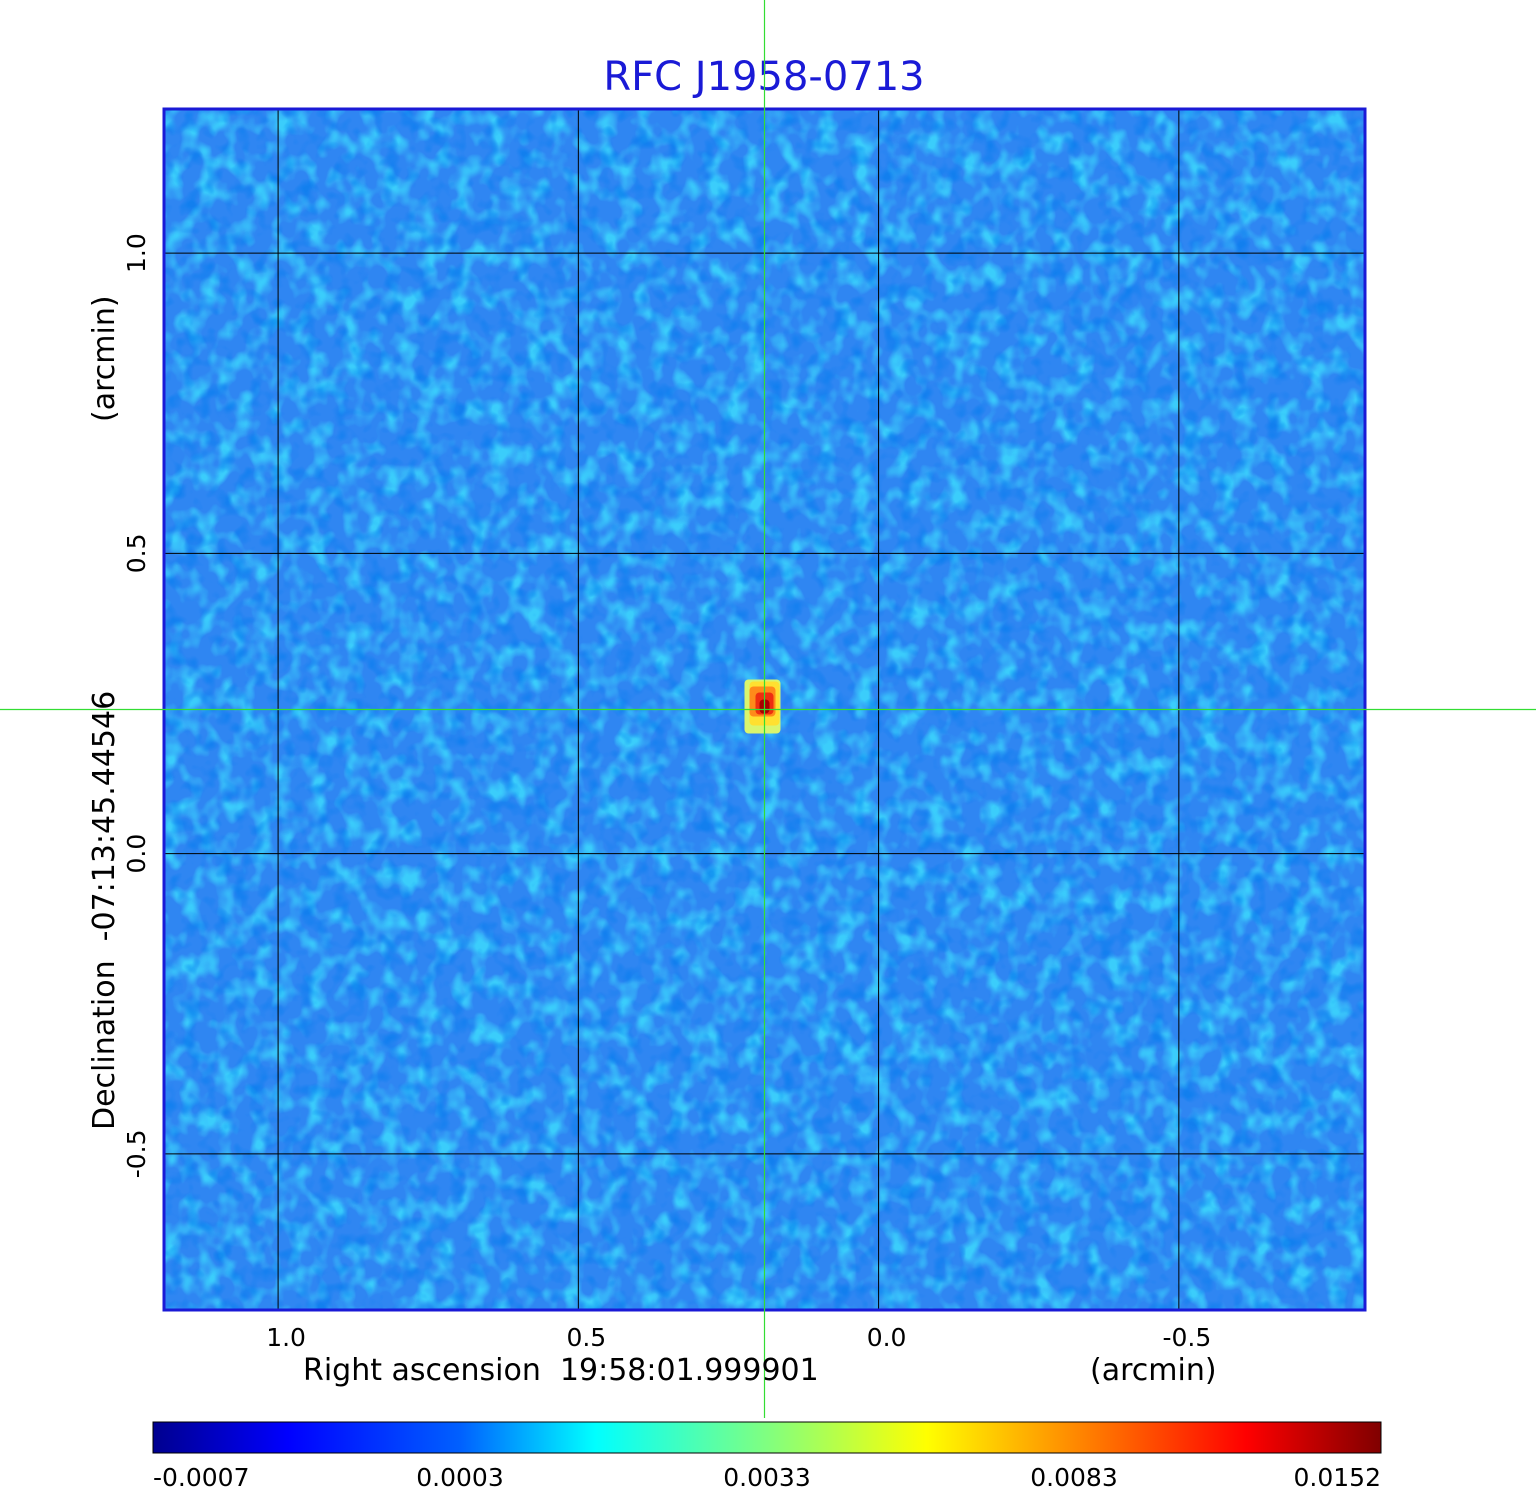 The width and height of the screenshot is (1536, 1511). What do you see at coordinates (104, 358) in the screenshot?
I see `y-axis-unit: (arcmin)` at bounding box center [104, 358].